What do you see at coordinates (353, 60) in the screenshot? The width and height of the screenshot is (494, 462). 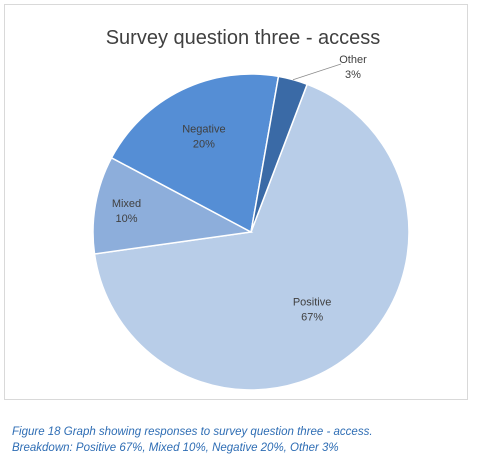 I see `slice-label-other: Other` at bounding box center [353, 60].